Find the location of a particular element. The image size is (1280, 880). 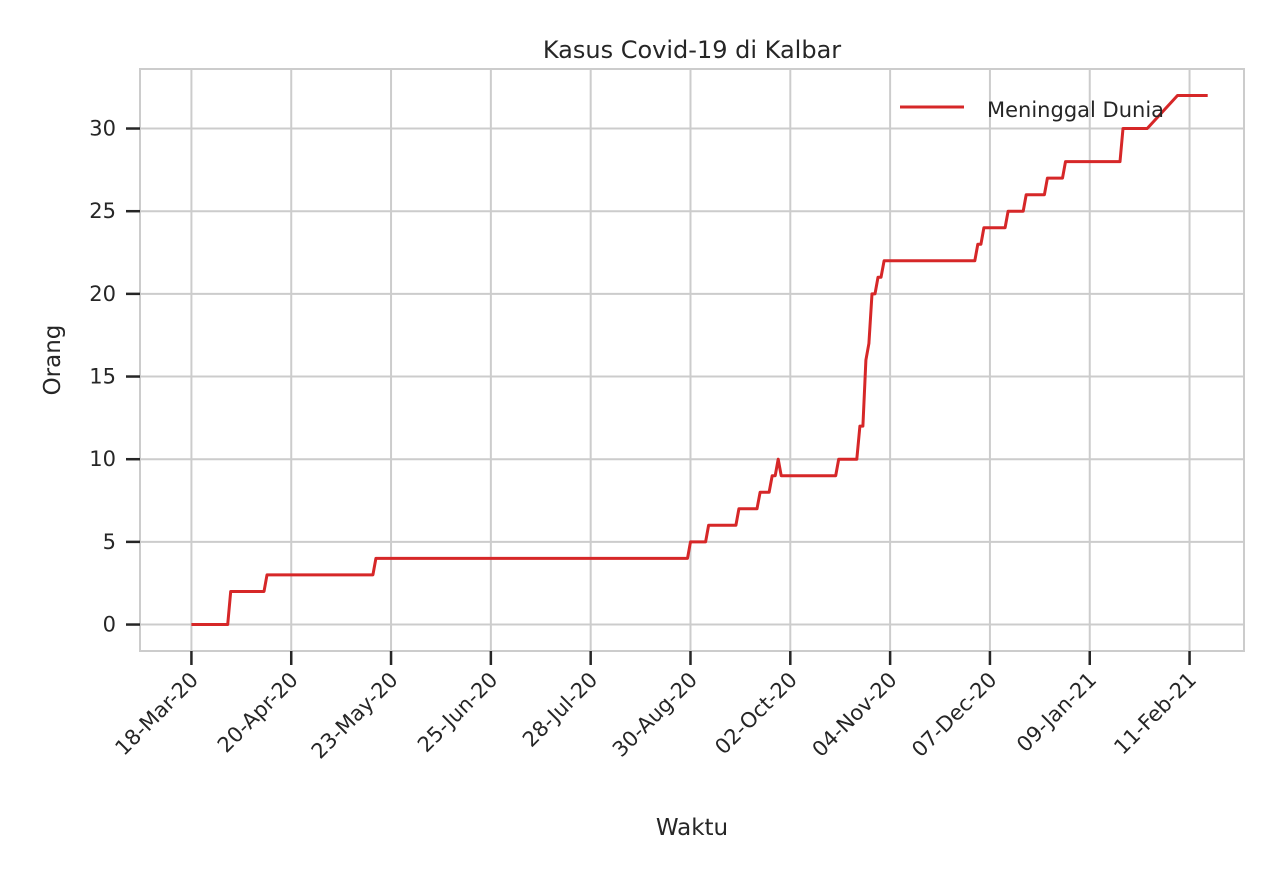

x-tick-label: 04-Nov-20 is located at coordinates (855, 715).